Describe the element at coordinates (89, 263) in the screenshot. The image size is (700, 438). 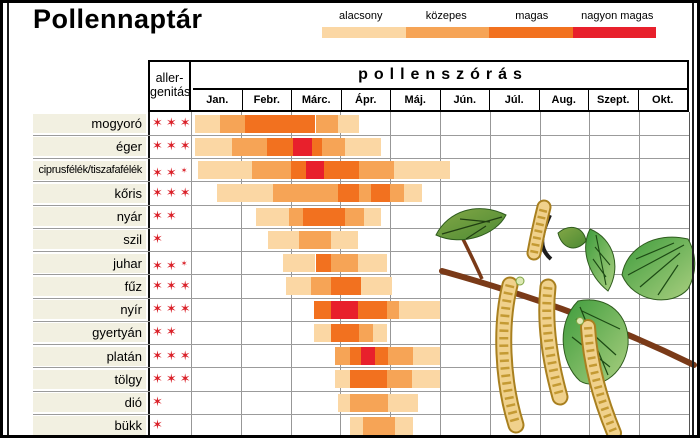
I see `row-label-strip: juhar` at that location.